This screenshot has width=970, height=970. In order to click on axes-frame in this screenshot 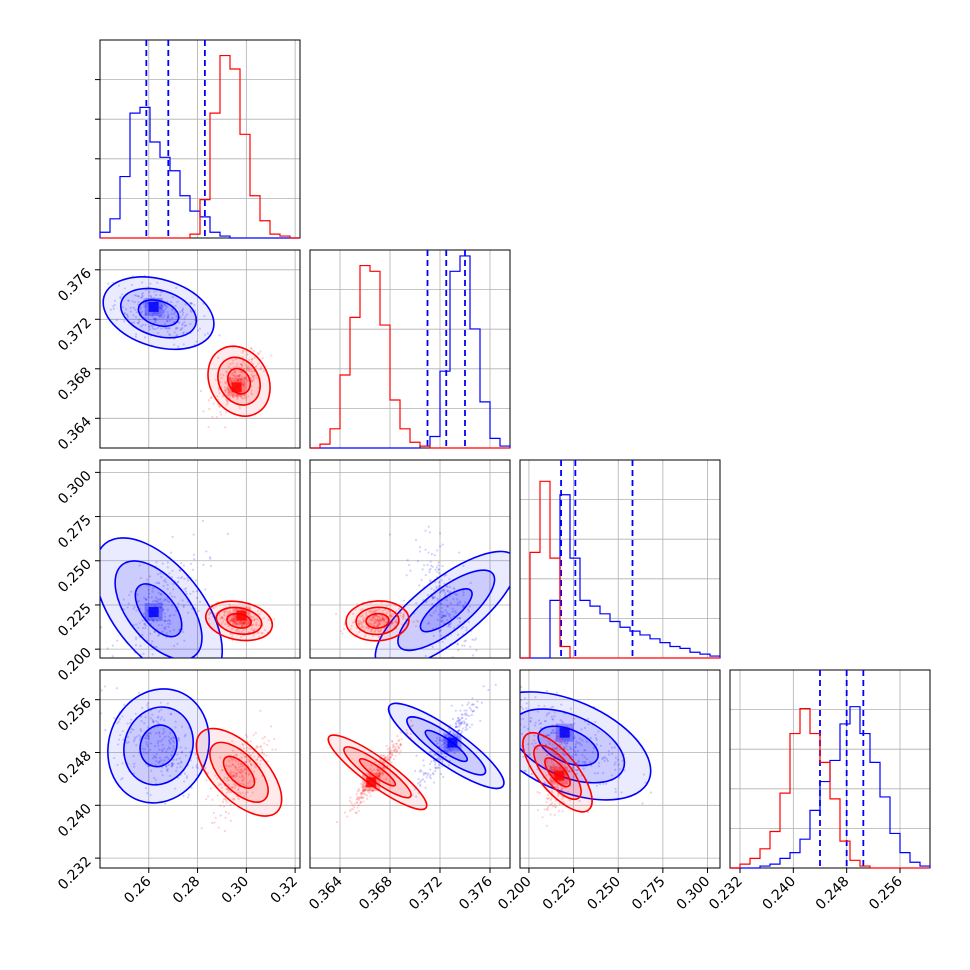, I will do `click(200, 139)`.